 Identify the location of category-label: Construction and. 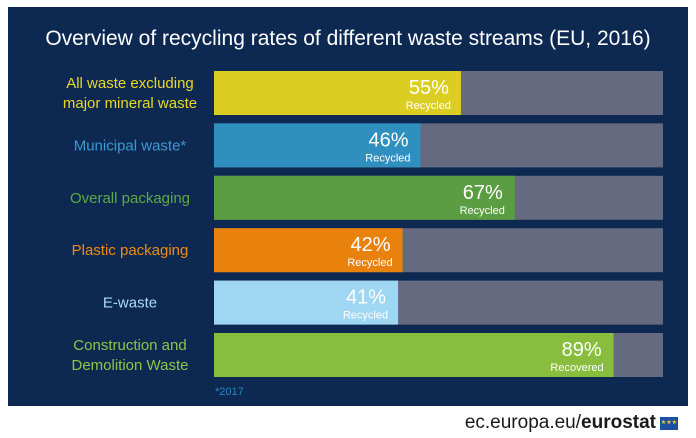
(129, 345).